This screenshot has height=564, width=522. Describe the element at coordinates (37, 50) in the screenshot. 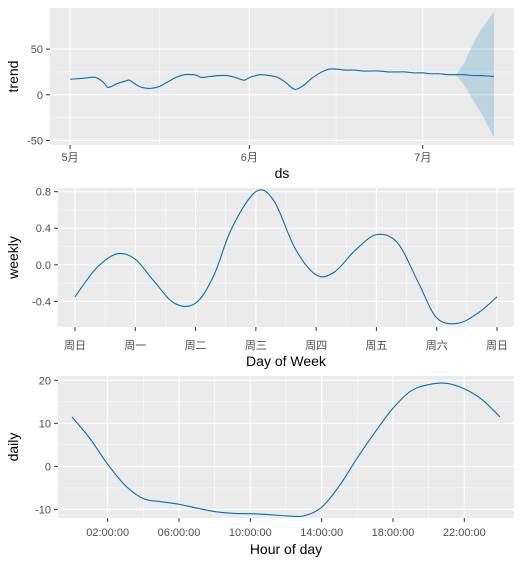

I see `trend-y-tick-label: 50` at that location.